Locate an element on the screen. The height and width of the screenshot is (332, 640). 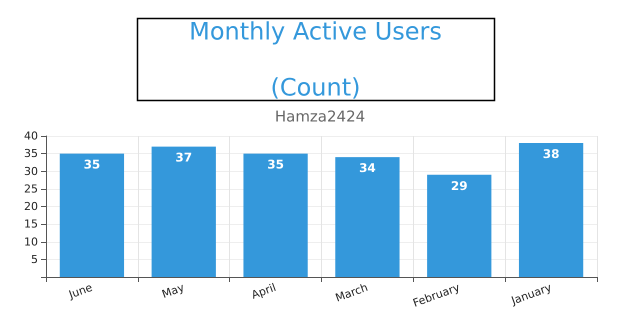
y-tick-label: 25 is located at coordinates (31, 189).